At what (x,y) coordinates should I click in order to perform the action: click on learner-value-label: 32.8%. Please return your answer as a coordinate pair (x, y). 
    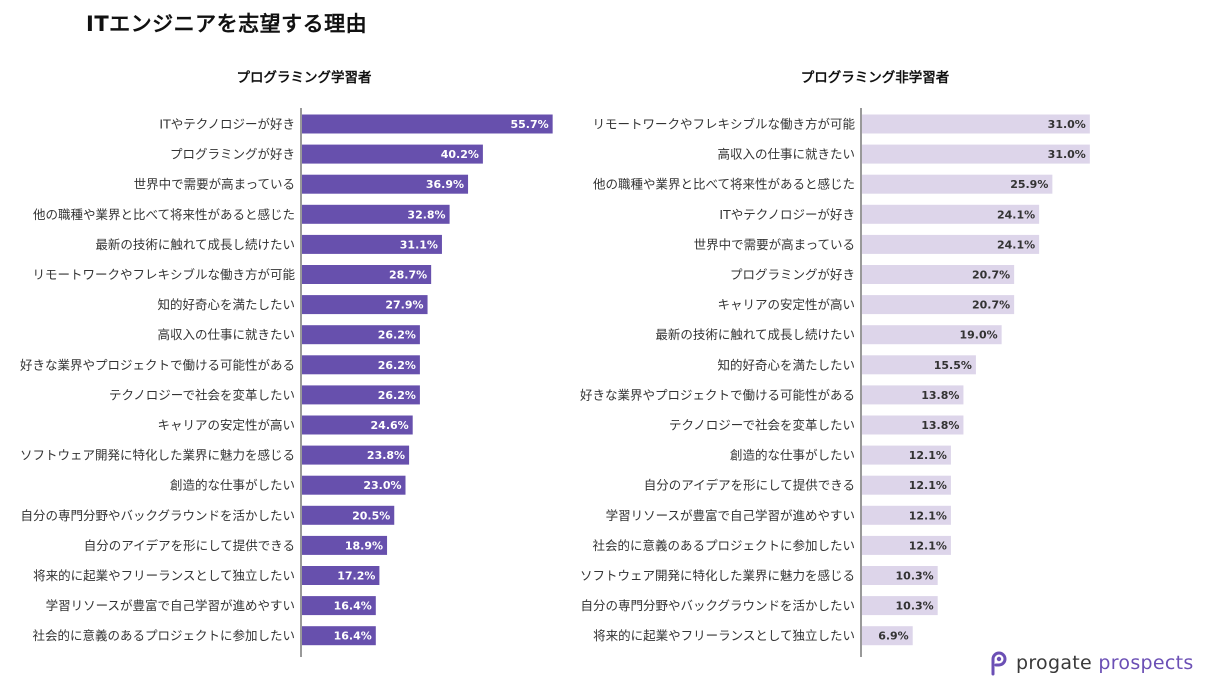
    Looking at the image, I should click on (426, 214).